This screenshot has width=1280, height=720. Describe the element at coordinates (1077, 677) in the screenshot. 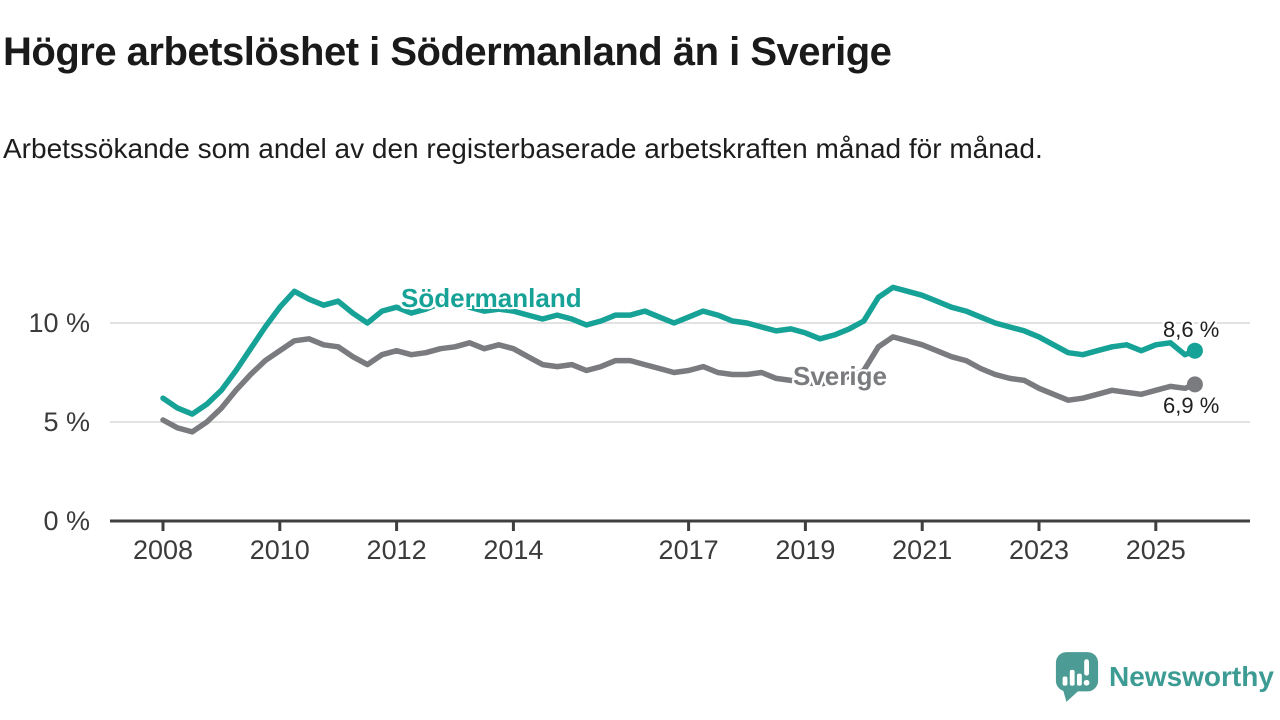

I see `newsworthy-logo-icon` at that location.